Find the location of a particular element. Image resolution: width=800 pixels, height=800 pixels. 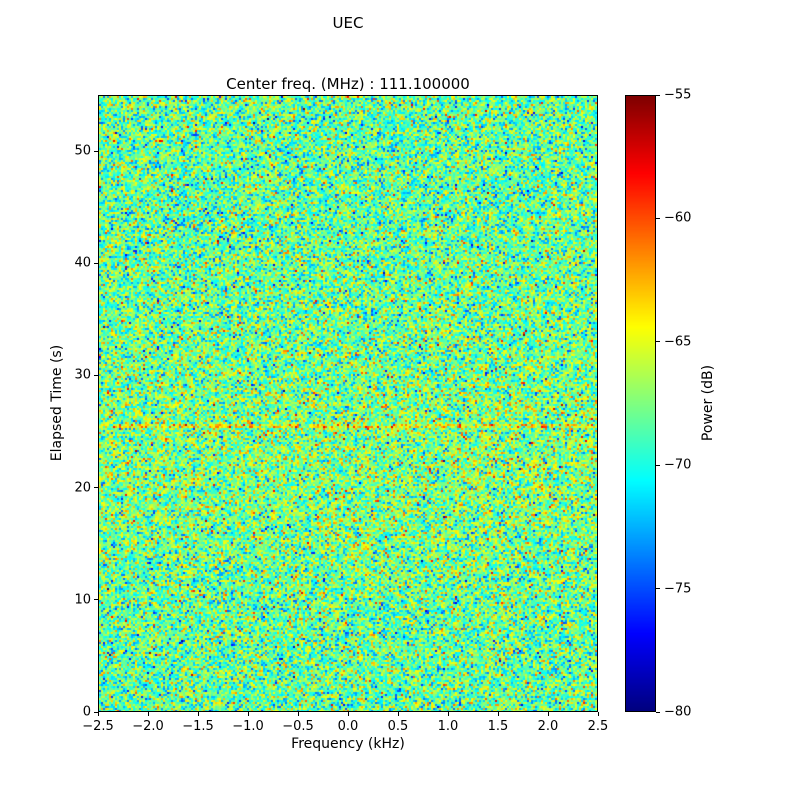

colorbar-tick-label: −65 is located at coordinates (678, 342).